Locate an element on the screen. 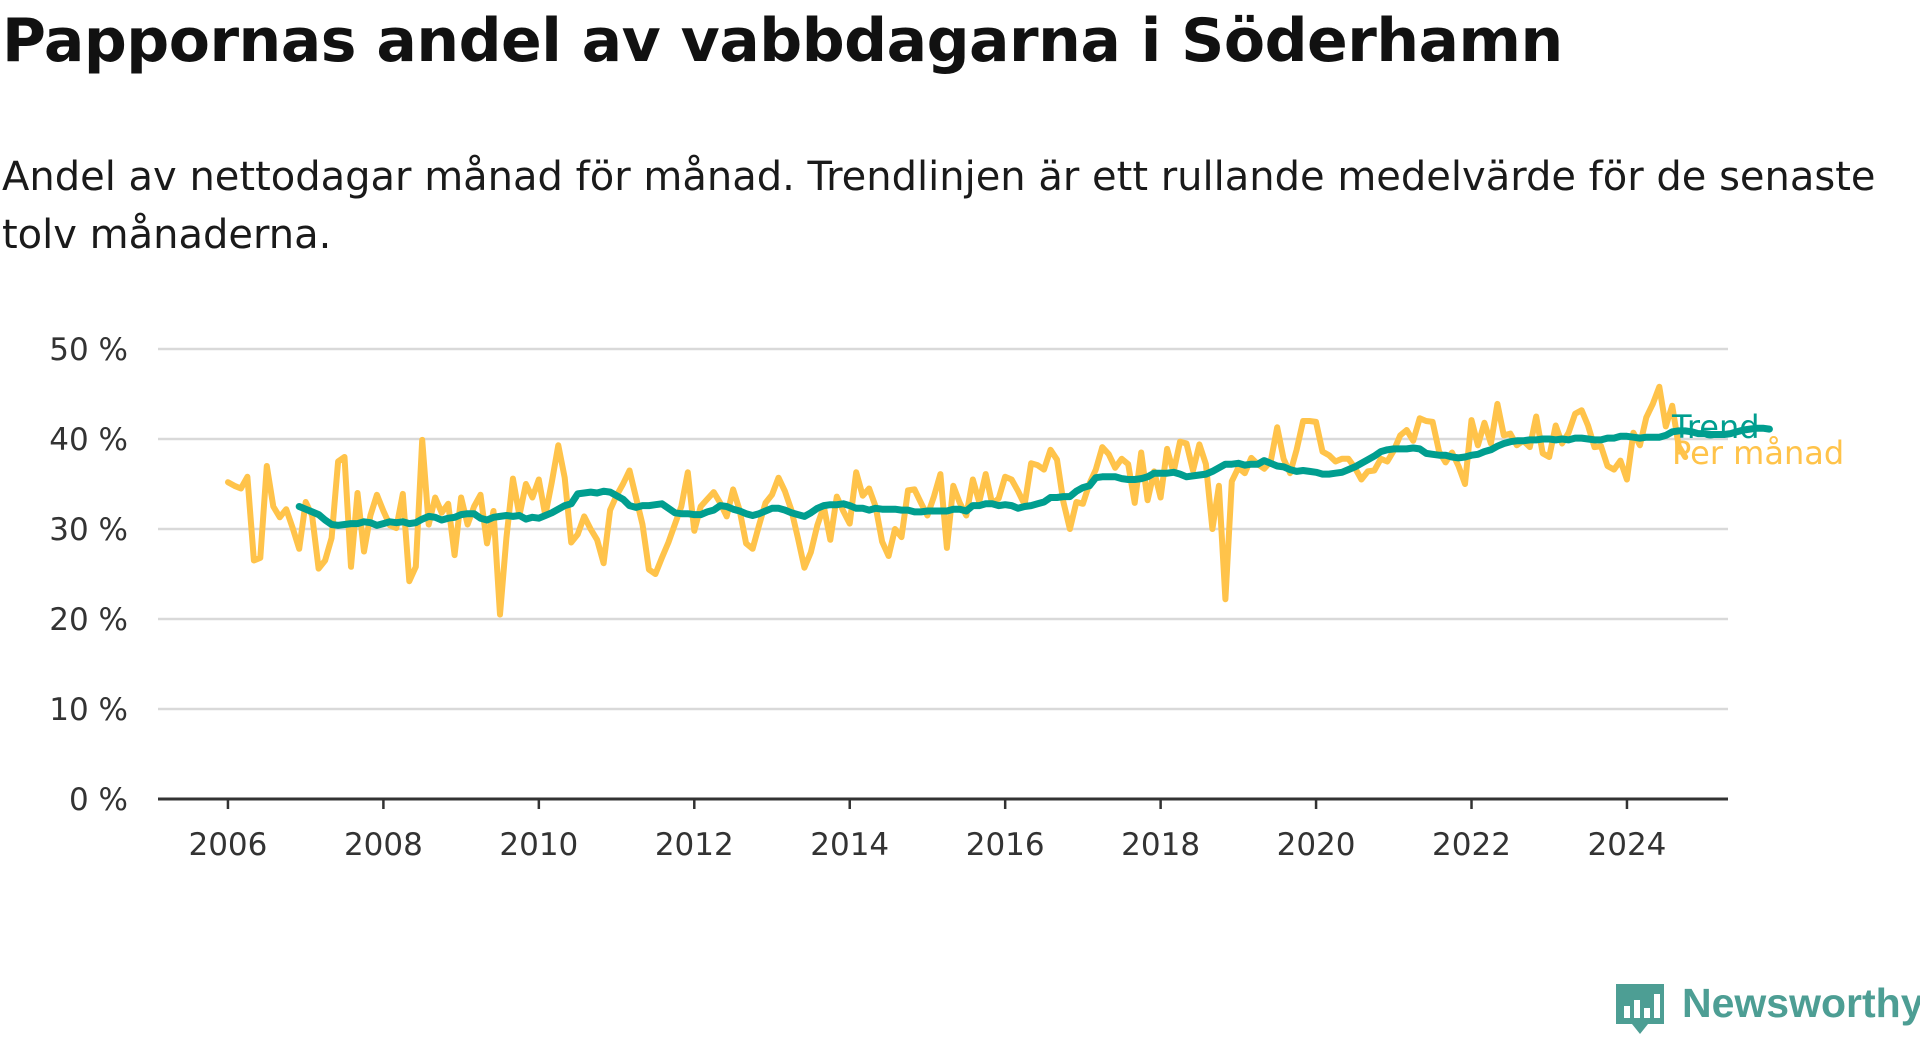 The width and height of the screenshot is (1920, 1044). trend-line is located at coordinates (1034, 476).